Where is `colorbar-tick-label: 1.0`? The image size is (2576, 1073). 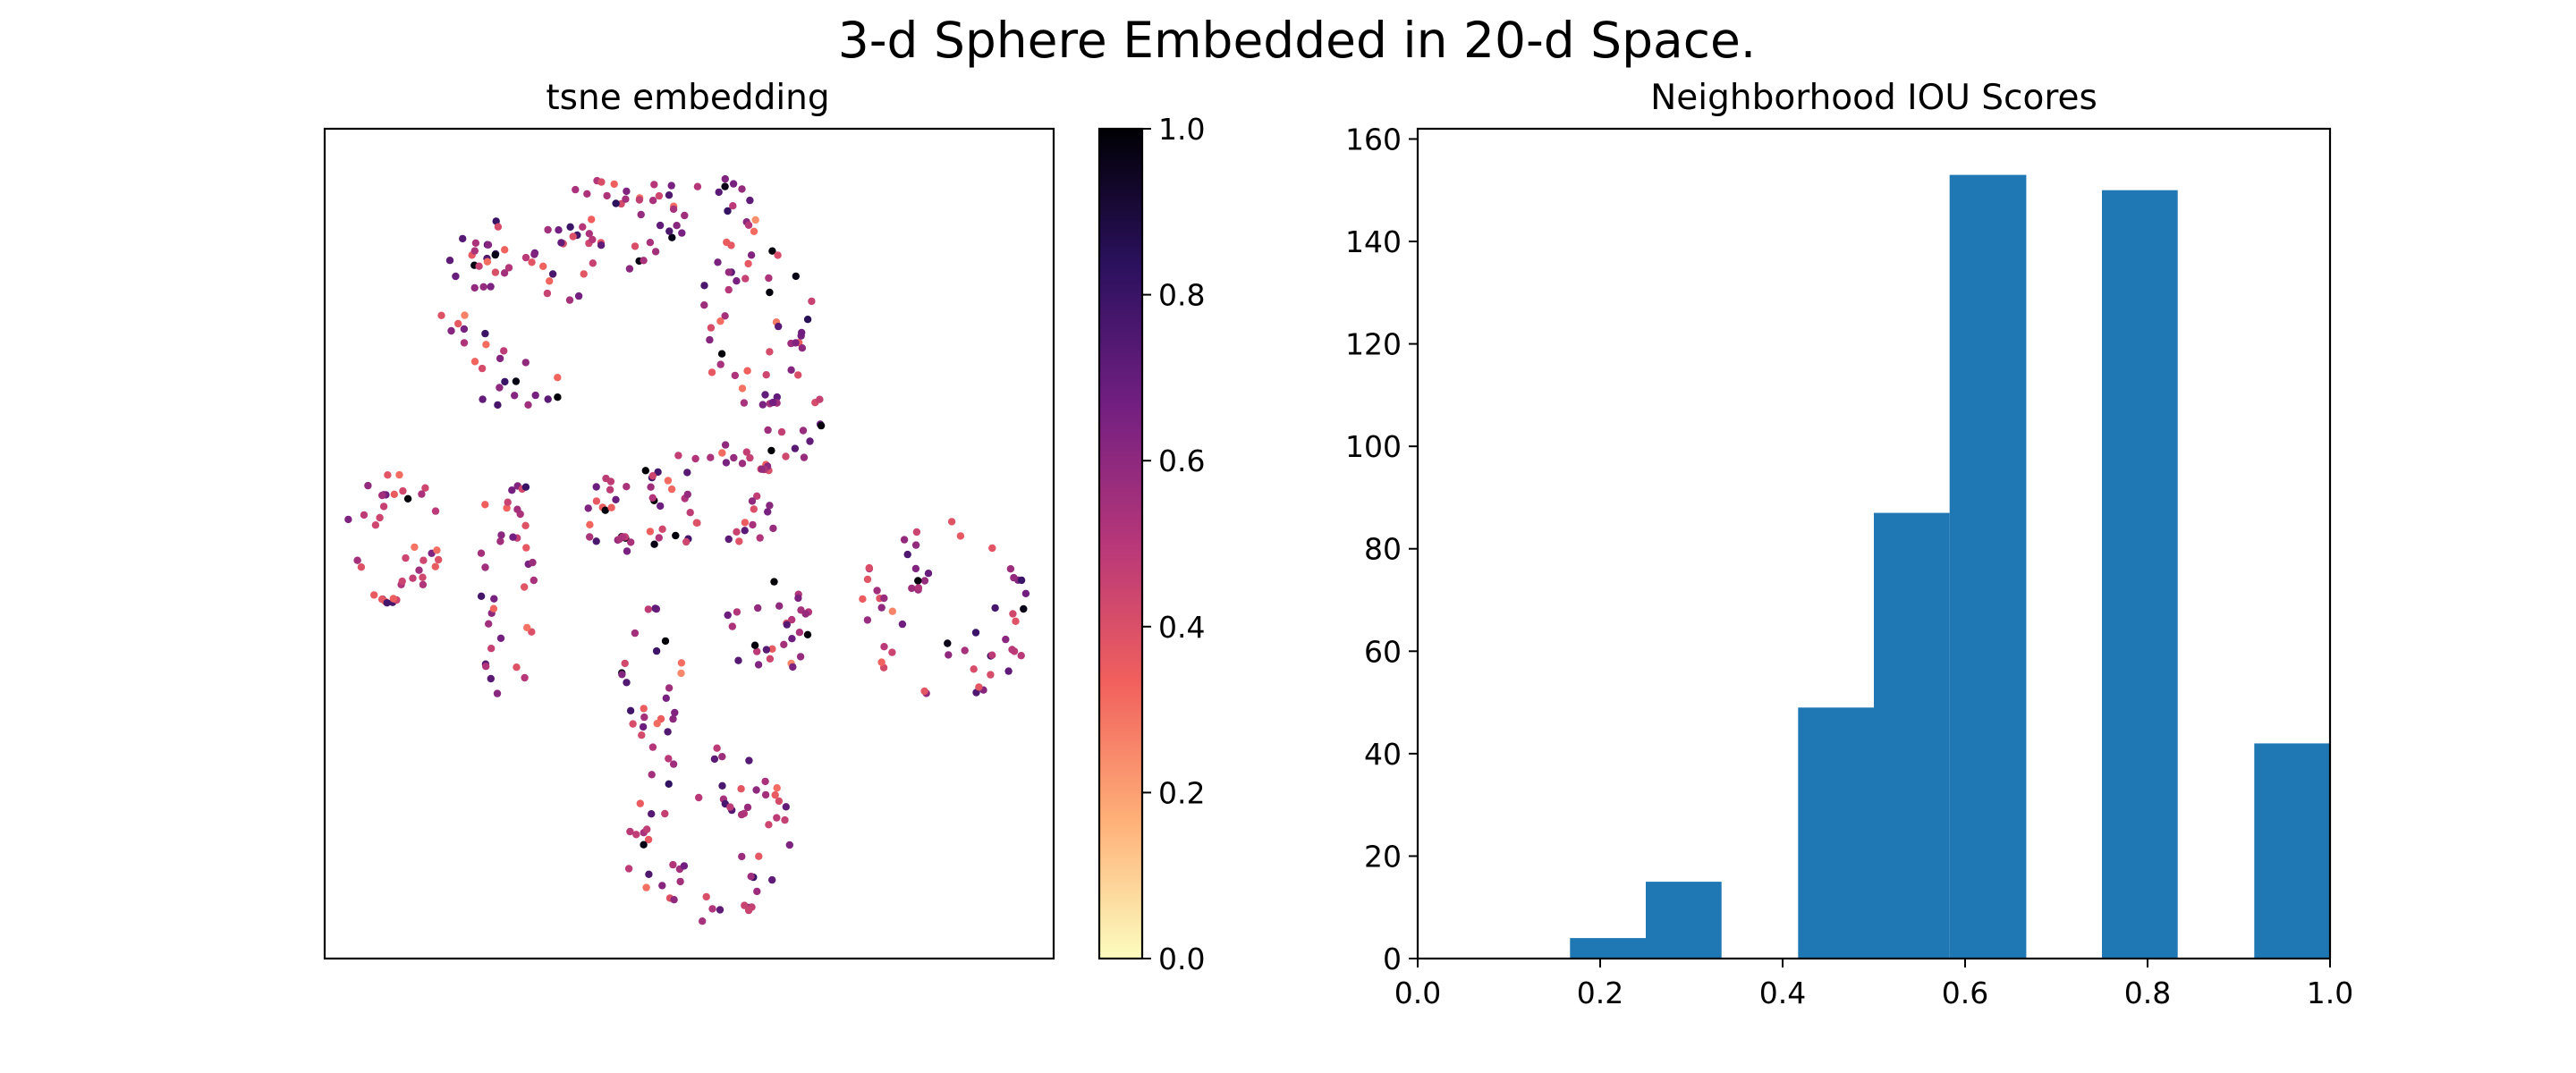
colorbar-tick-label: 1.0 is located at coordinates (1181, 129).